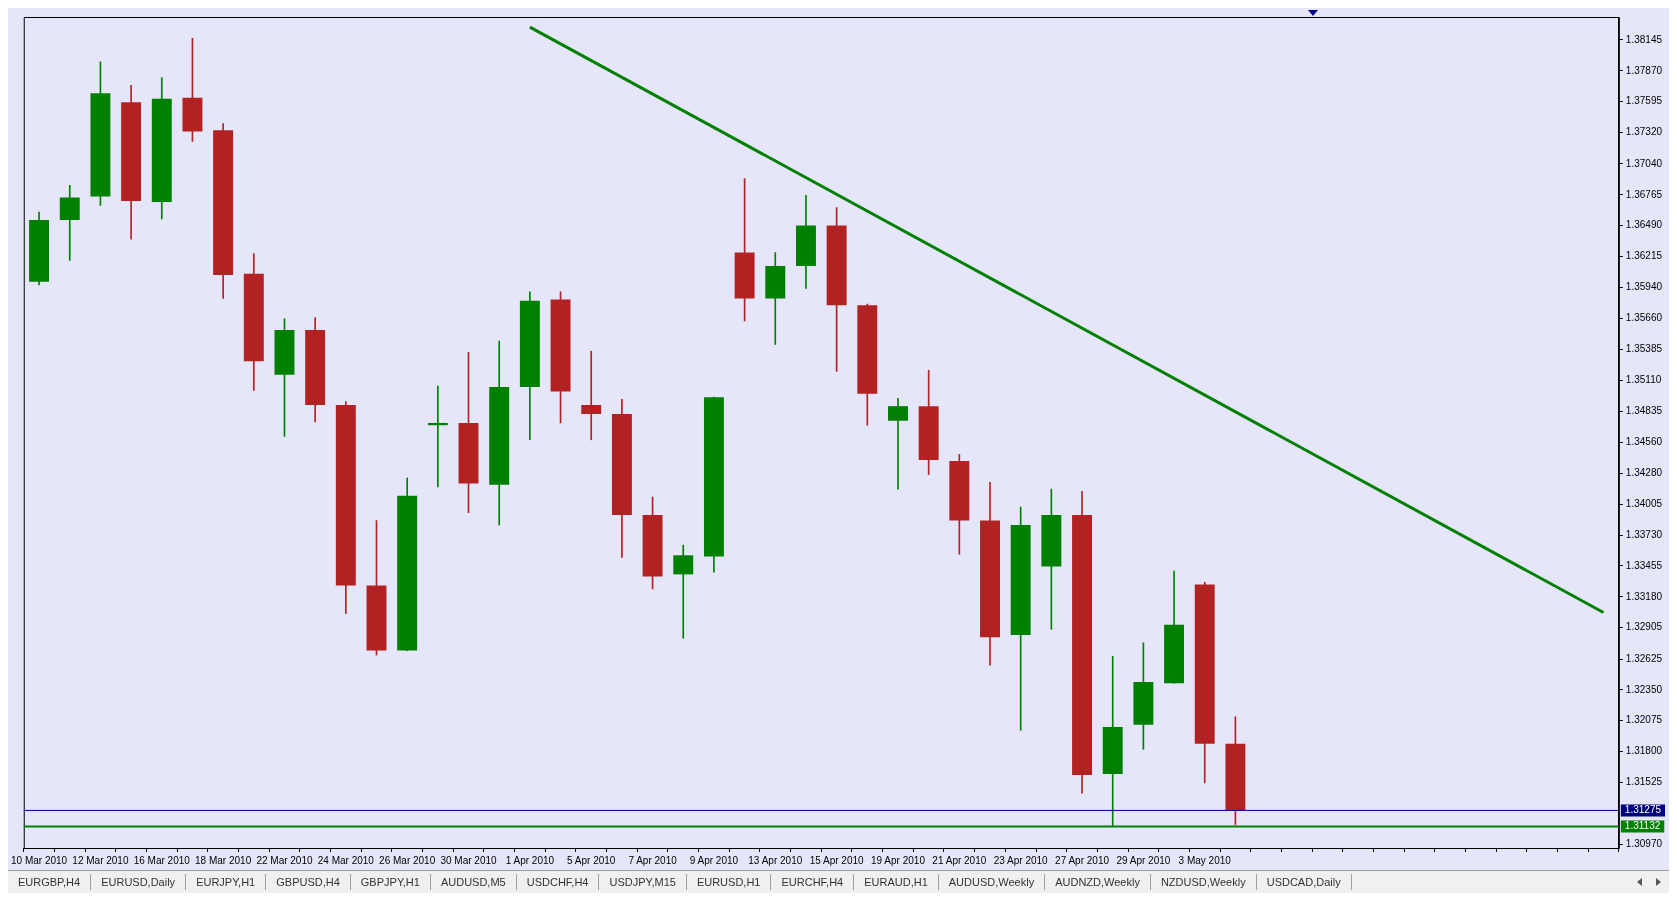 Image resolution: width=1677 pixels, height=901 pixels. Describe the element at coordinates (1644, 844) in the screenshot. I see `y-tick-label: 1.30970` at that location.